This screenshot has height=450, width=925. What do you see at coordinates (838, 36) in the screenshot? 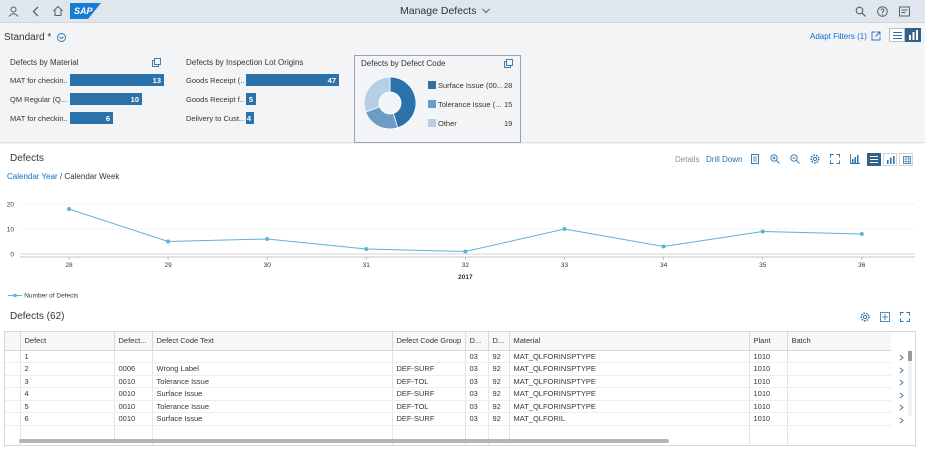
I see `adapt-filters-button: Adapt Filters (1)` at bounding box center [838, 36].